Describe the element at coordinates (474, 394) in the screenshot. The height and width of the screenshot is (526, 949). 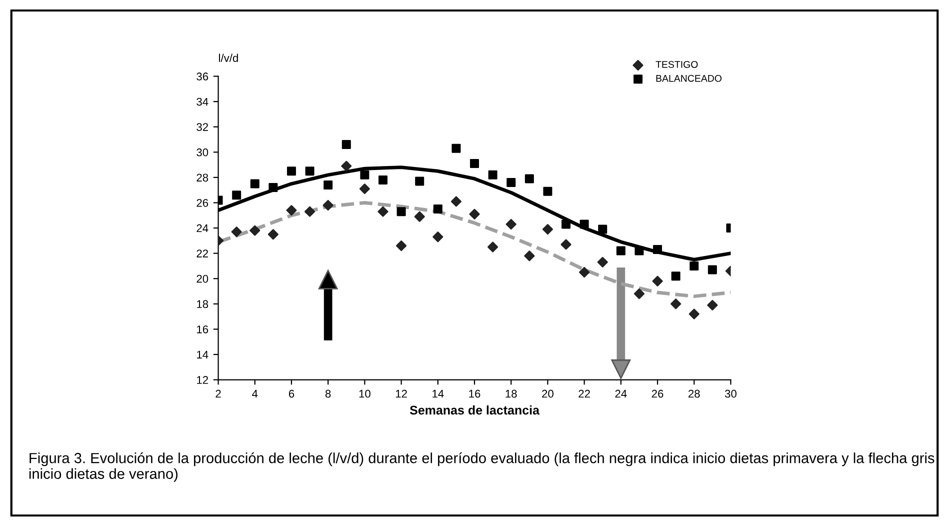
I see `x-tick-label: 16` at that location.